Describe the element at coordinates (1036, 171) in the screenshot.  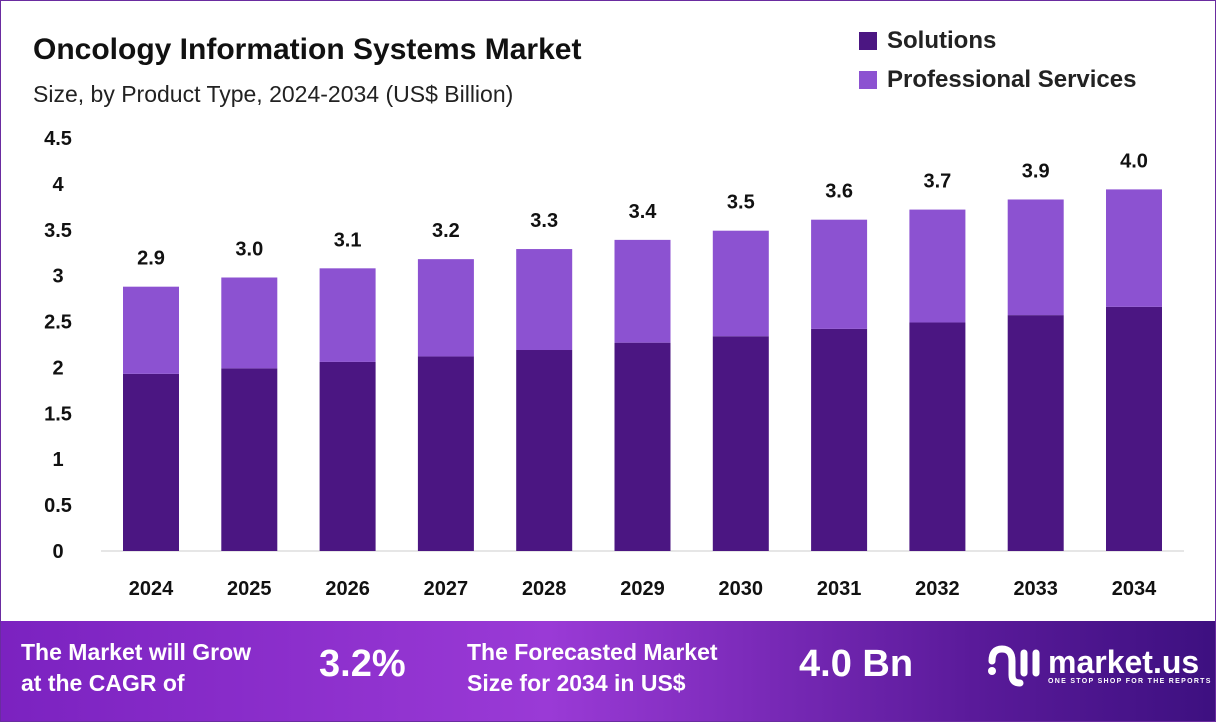
I see `total-data-label: 3.9` at that location.